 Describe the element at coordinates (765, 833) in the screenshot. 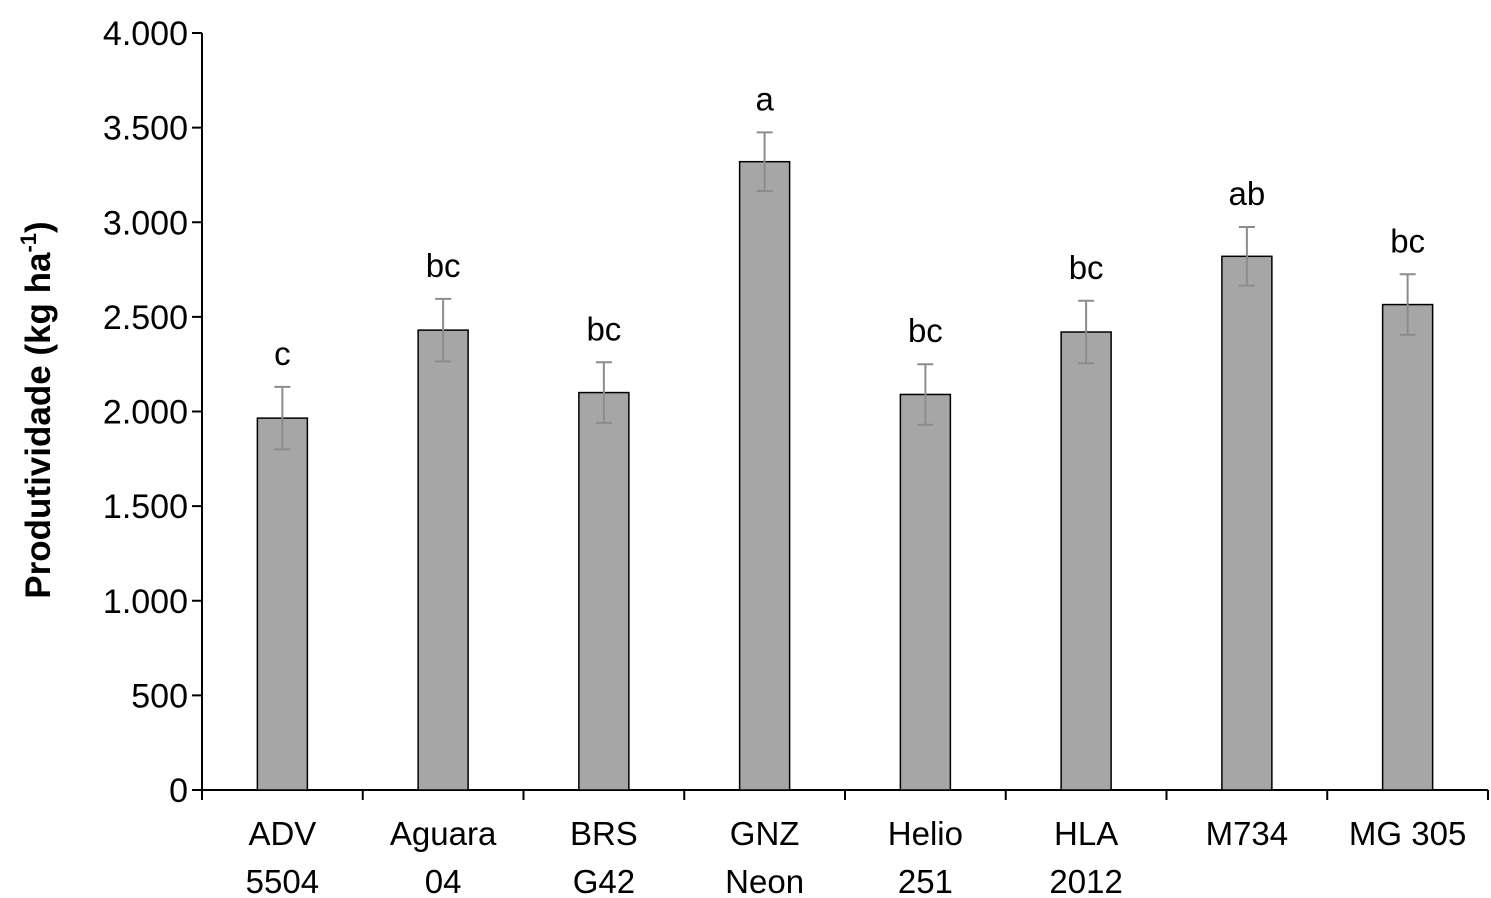

I see `x-tick-label: GNZ` at that location.